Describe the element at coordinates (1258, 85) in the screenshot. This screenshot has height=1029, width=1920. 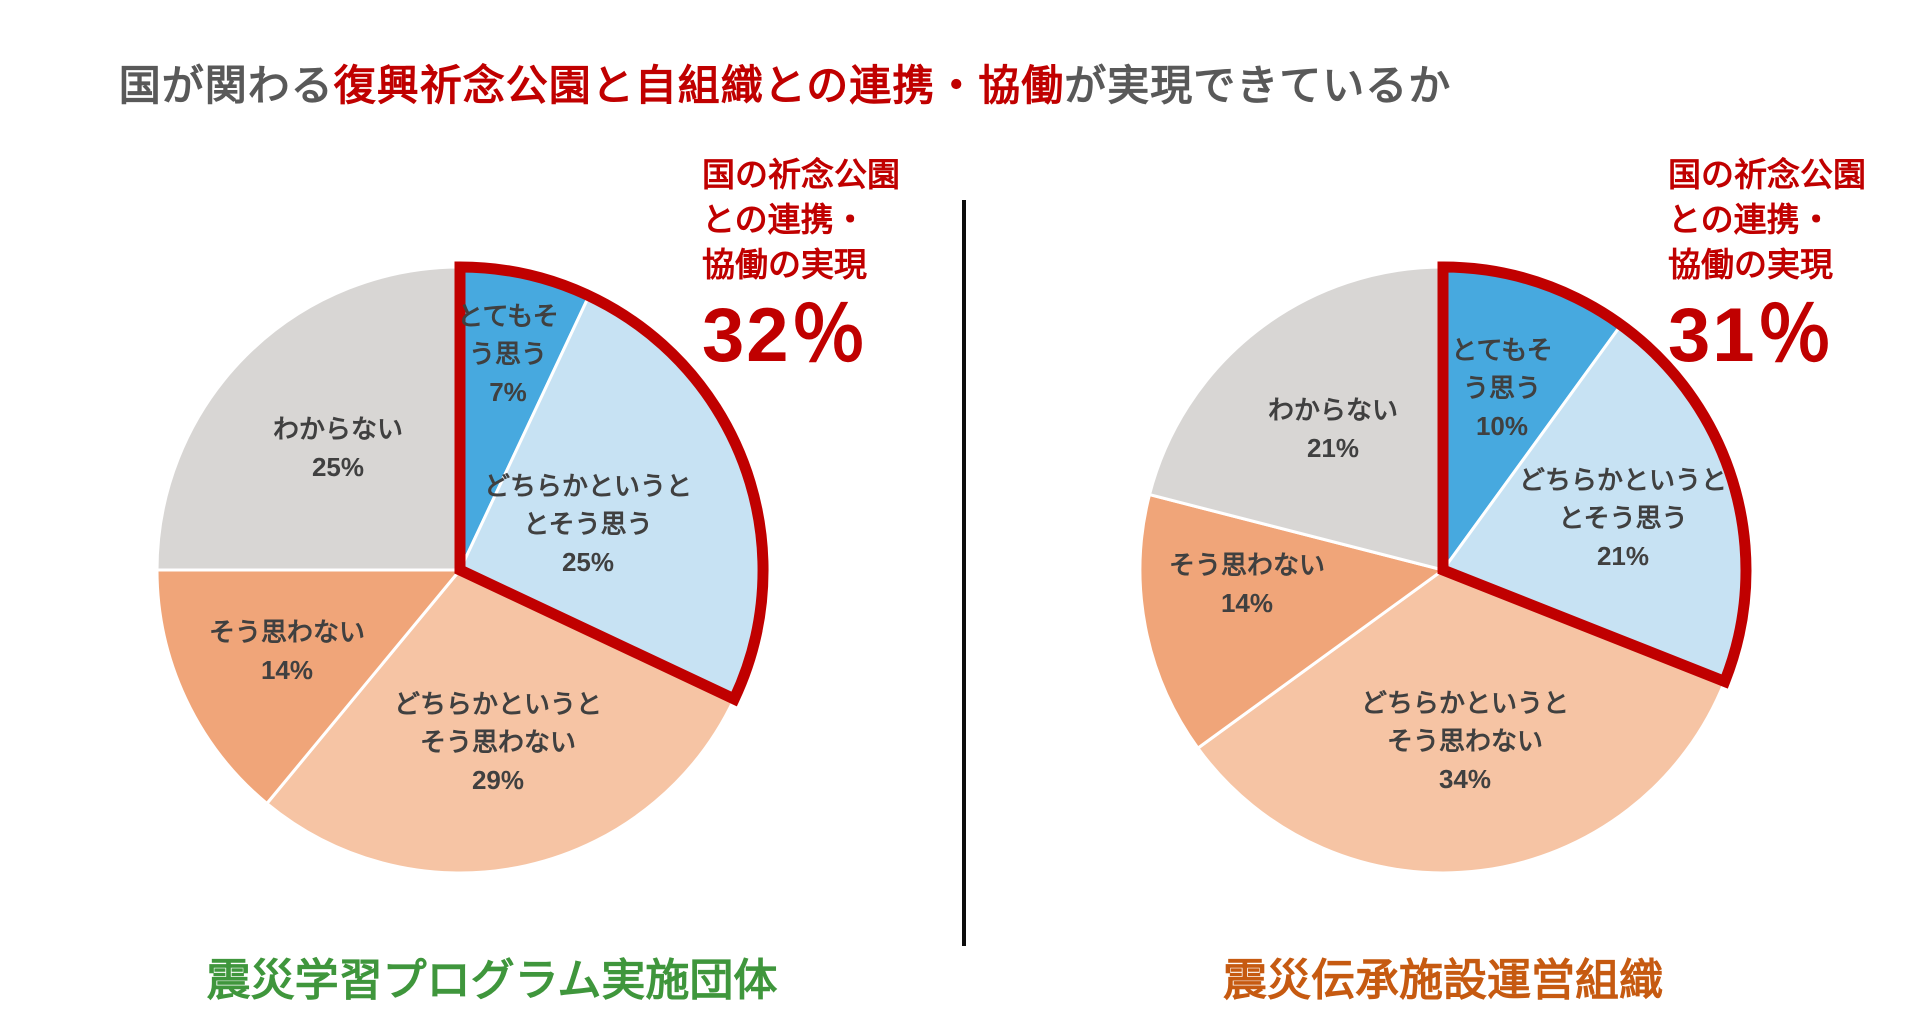
I see `title-suffix: が実現できているか` at that location.